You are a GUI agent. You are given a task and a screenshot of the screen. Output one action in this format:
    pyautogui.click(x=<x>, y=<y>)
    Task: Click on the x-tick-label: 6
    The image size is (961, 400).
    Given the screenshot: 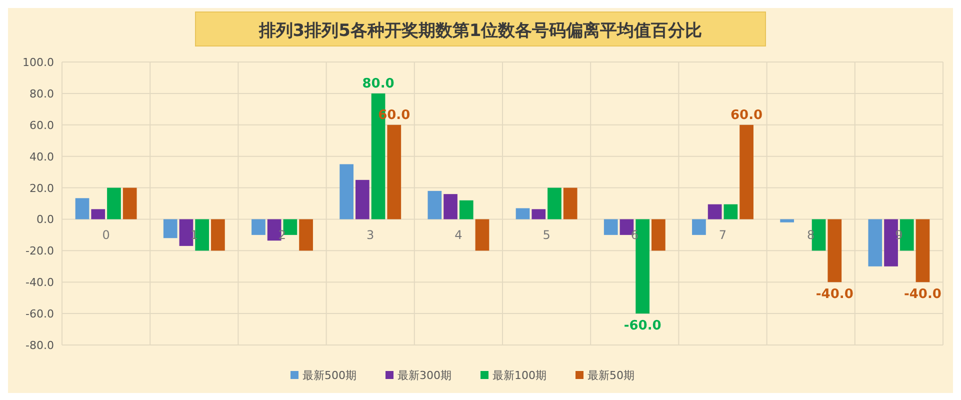 What is the action you would take?
    pyautogui.click(x=634, y=235)
    